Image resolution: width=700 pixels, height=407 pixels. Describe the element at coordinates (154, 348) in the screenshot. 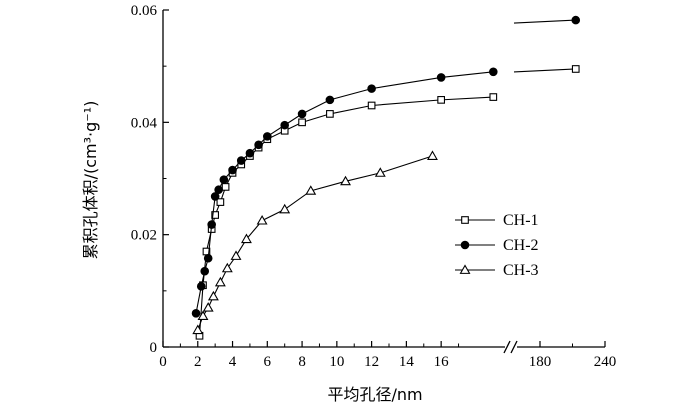

I see `y-tick-label: 0` at that location.